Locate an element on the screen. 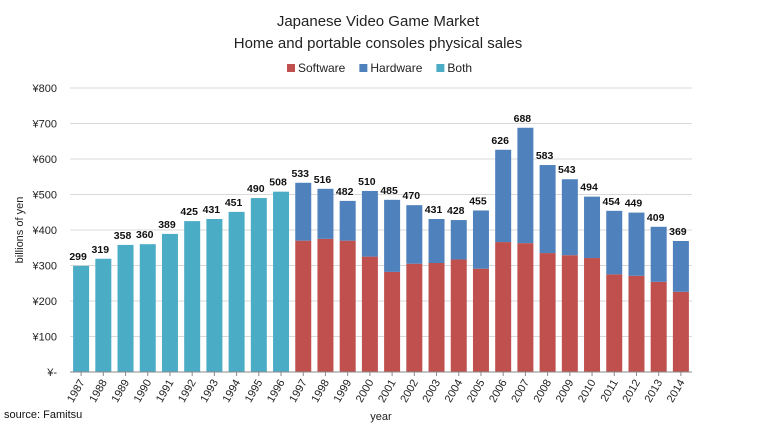  data-label: 425 is located at coordinates (189, 212).